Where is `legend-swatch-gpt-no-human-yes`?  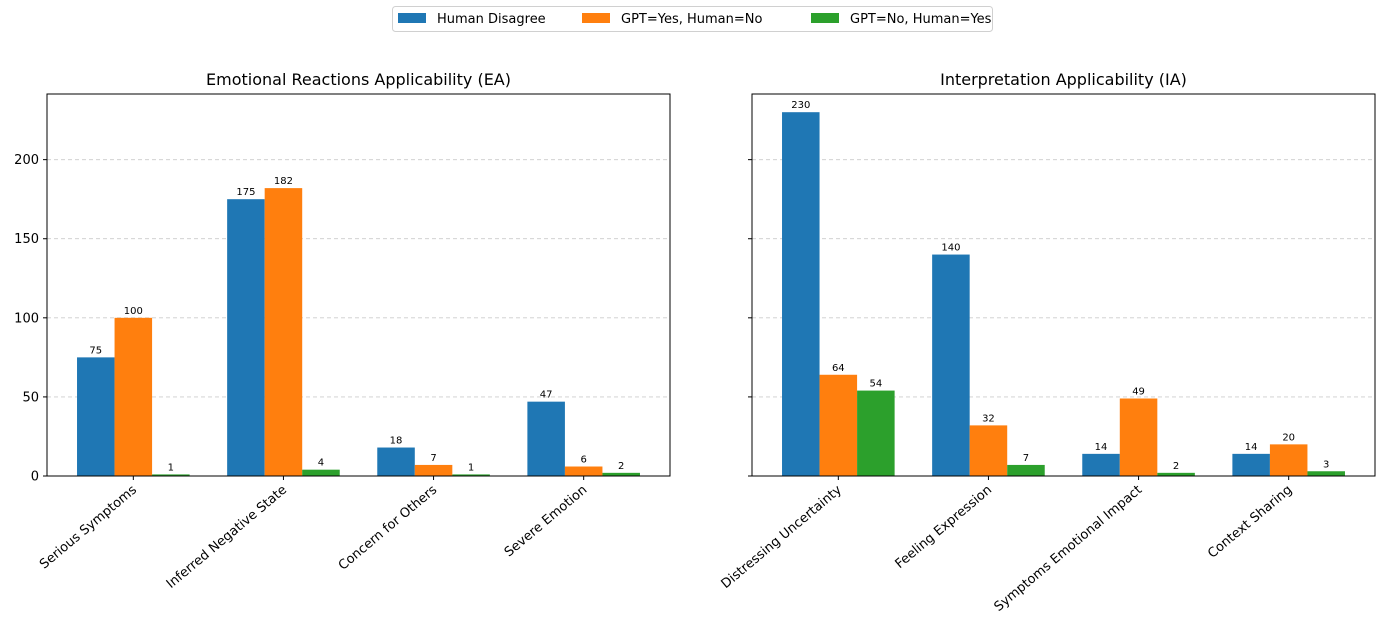 legend-swatch-gpt-no-human-yes is located at coordinates (825, 18).